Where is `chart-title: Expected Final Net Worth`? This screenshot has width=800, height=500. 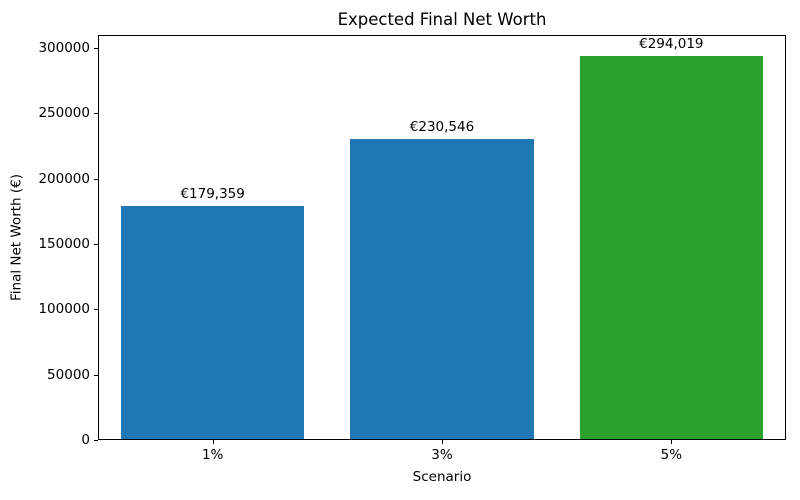
chart-title: Expected Final Net Worth is located at coordinates (442, 19).